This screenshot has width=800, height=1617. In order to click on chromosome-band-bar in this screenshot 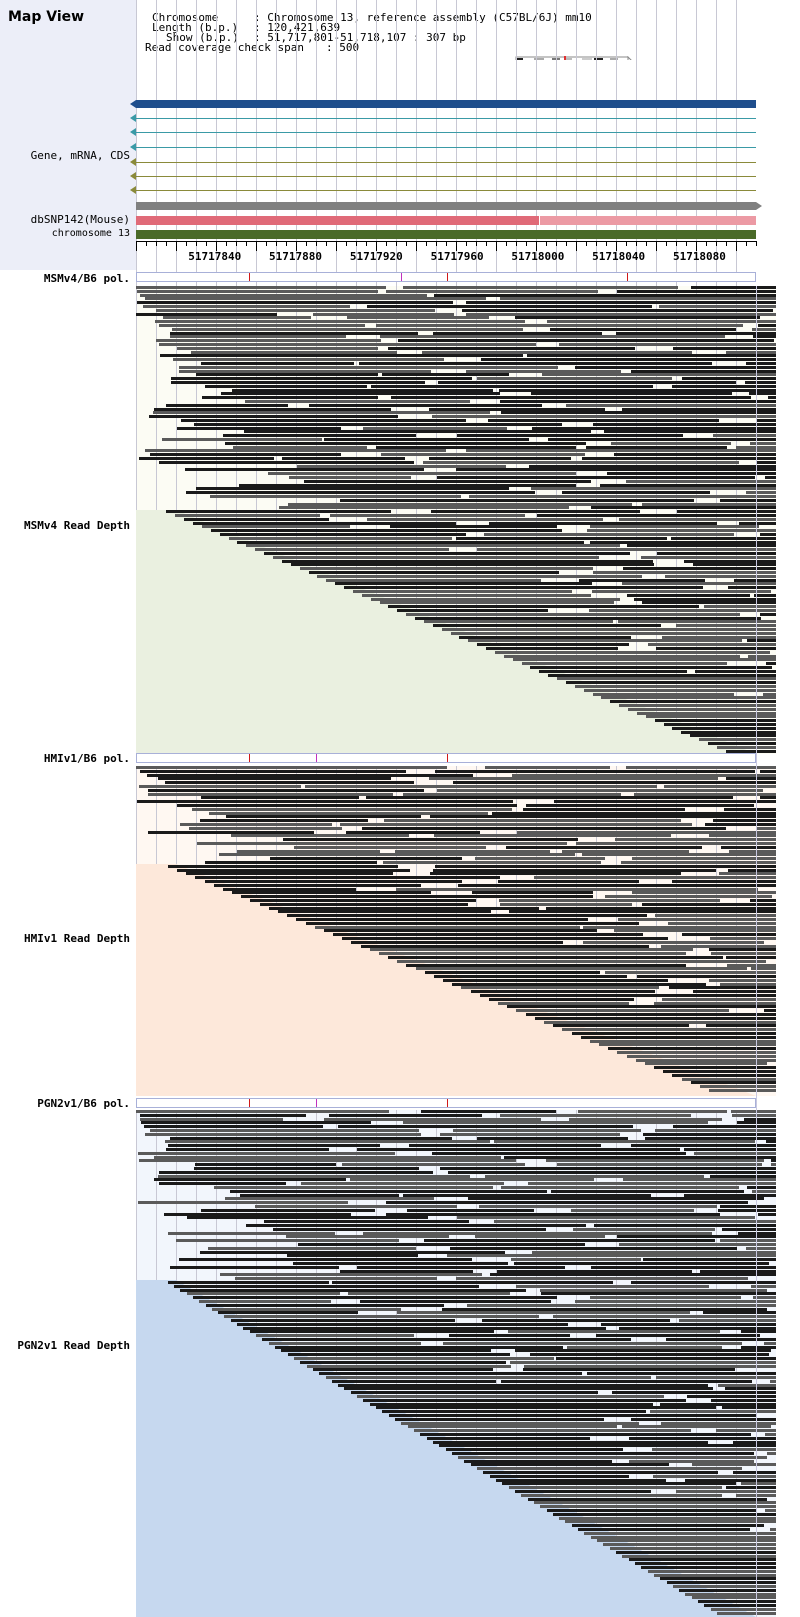, I will do `click(446, 234)`.